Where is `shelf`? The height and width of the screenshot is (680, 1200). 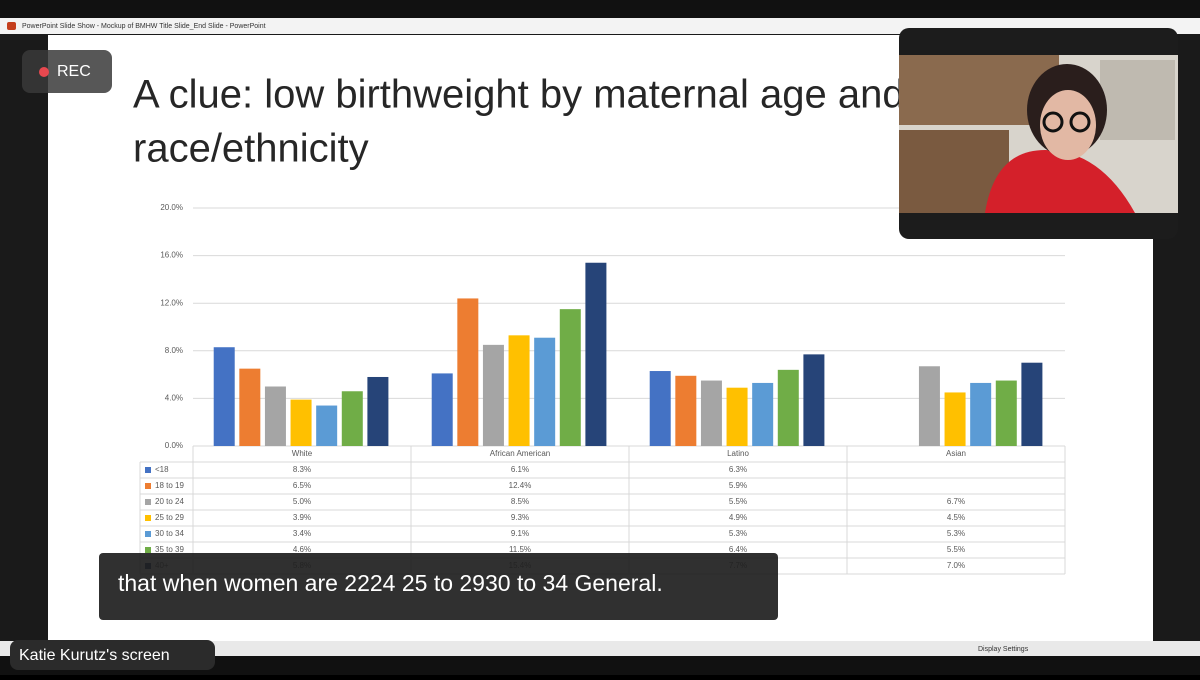 shelf is located at coordinates (1137, 100).